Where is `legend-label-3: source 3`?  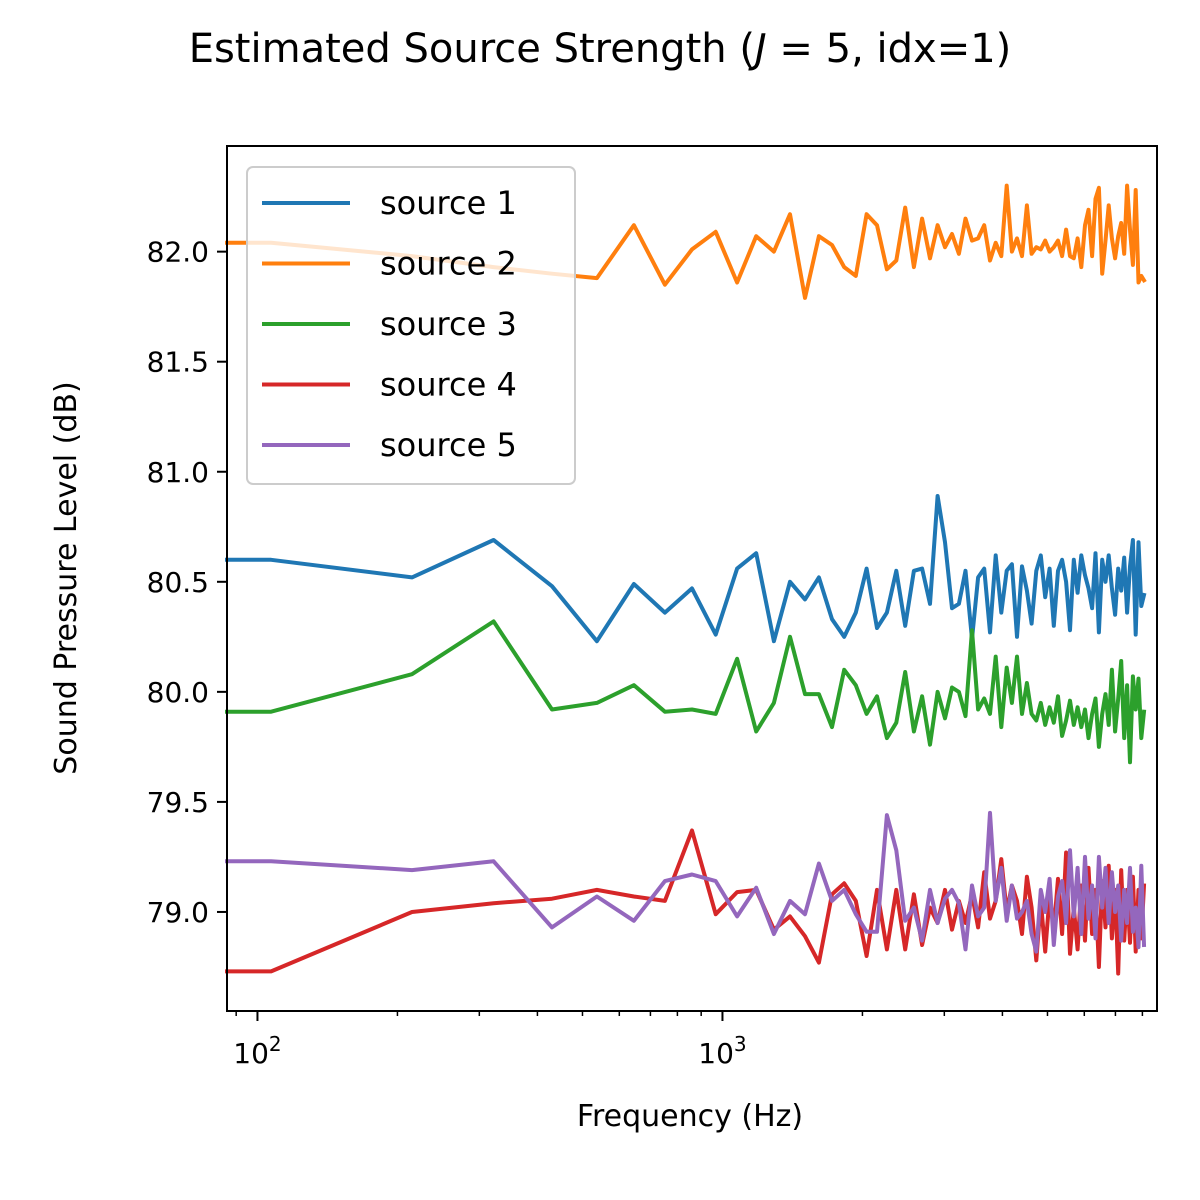
legend-label-3: source 3 is located at coordinates (448, 324).